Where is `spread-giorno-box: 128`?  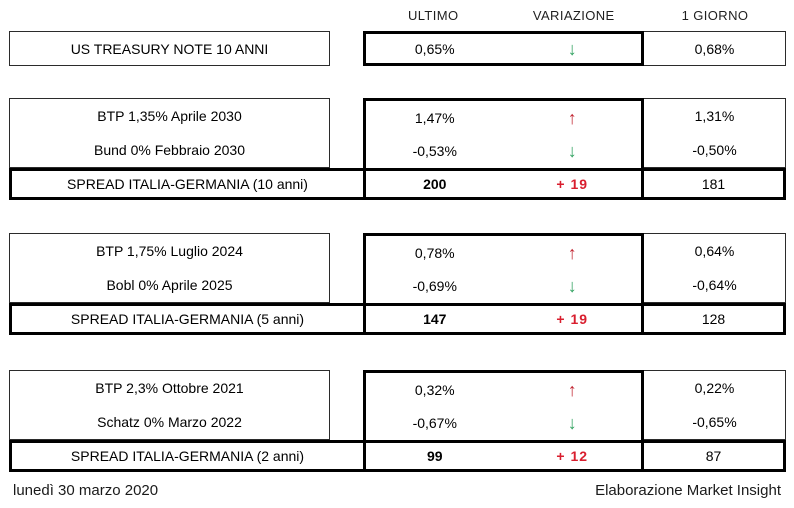 spread-giorno-box: 128 is located at coordinates (715, 319).